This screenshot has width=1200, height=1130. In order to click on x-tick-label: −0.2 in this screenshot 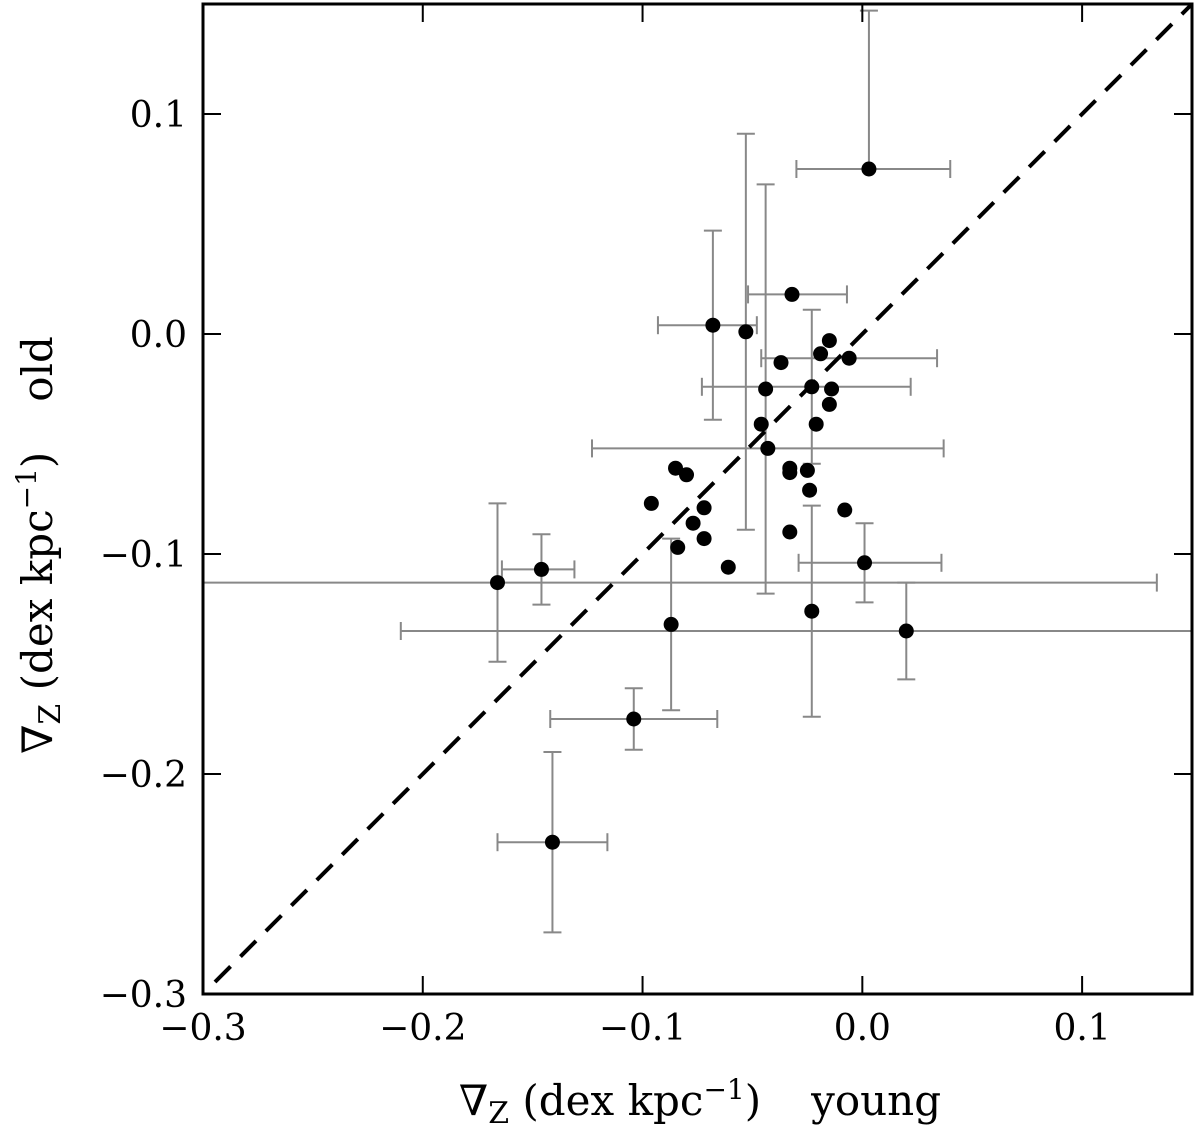, I will do `click(422, 1028)`.